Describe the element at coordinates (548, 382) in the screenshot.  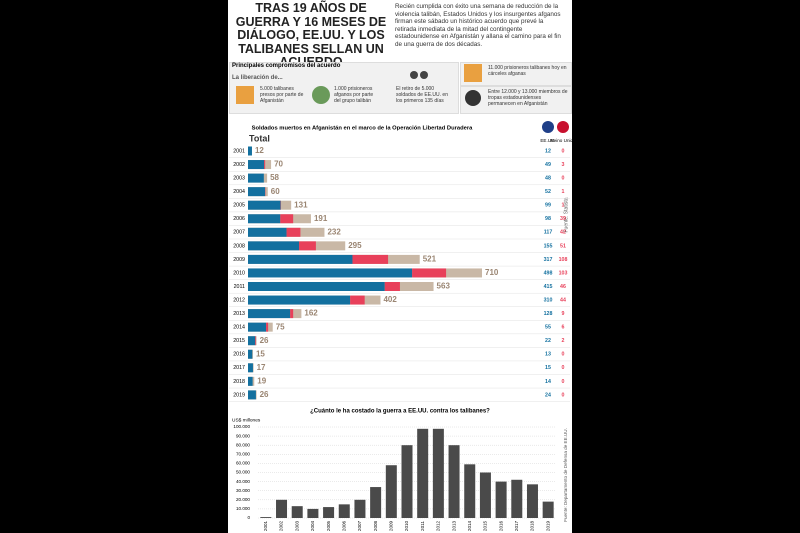
I see `us-label: 14` at that location.